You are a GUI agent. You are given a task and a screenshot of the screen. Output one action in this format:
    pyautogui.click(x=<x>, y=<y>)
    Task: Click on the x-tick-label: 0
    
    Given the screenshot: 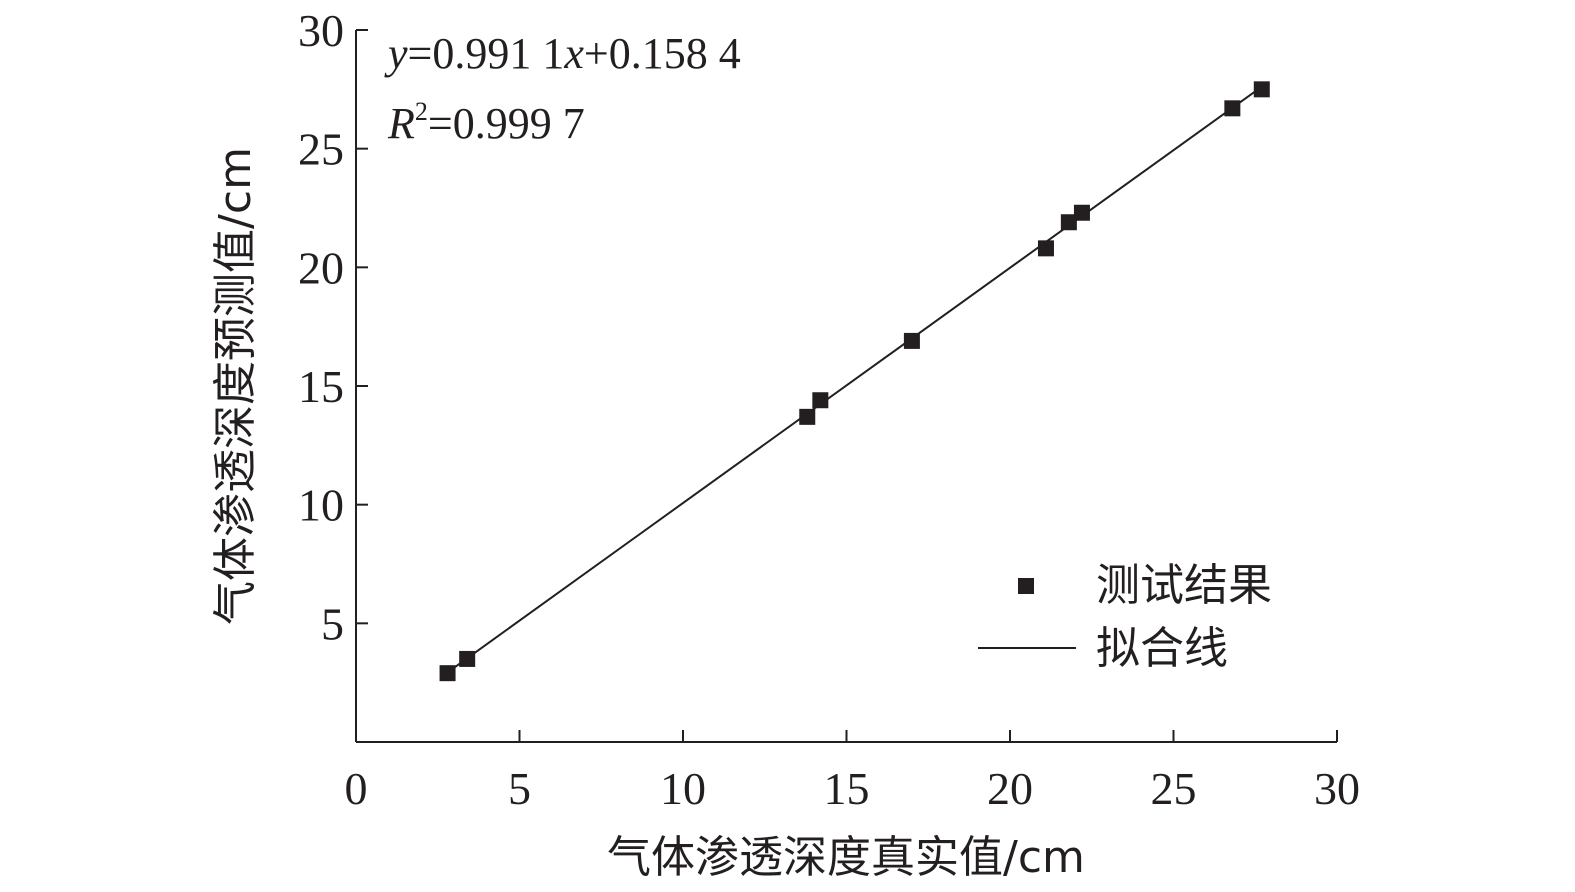 What is the action you would take?
    pyautogui.click(x=356, y=788)
    